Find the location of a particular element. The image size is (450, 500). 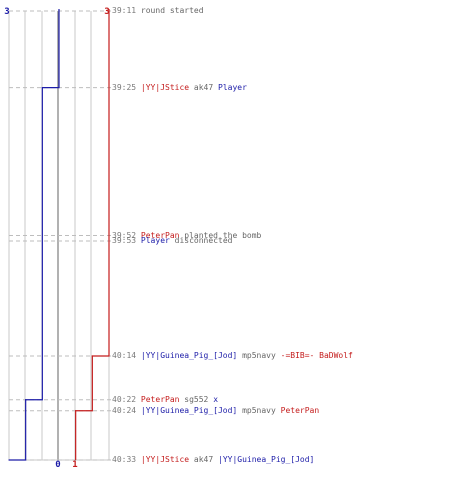

event-row: 39:25 |YY|JStice ak47 Player is located at coordinates (179, 88).